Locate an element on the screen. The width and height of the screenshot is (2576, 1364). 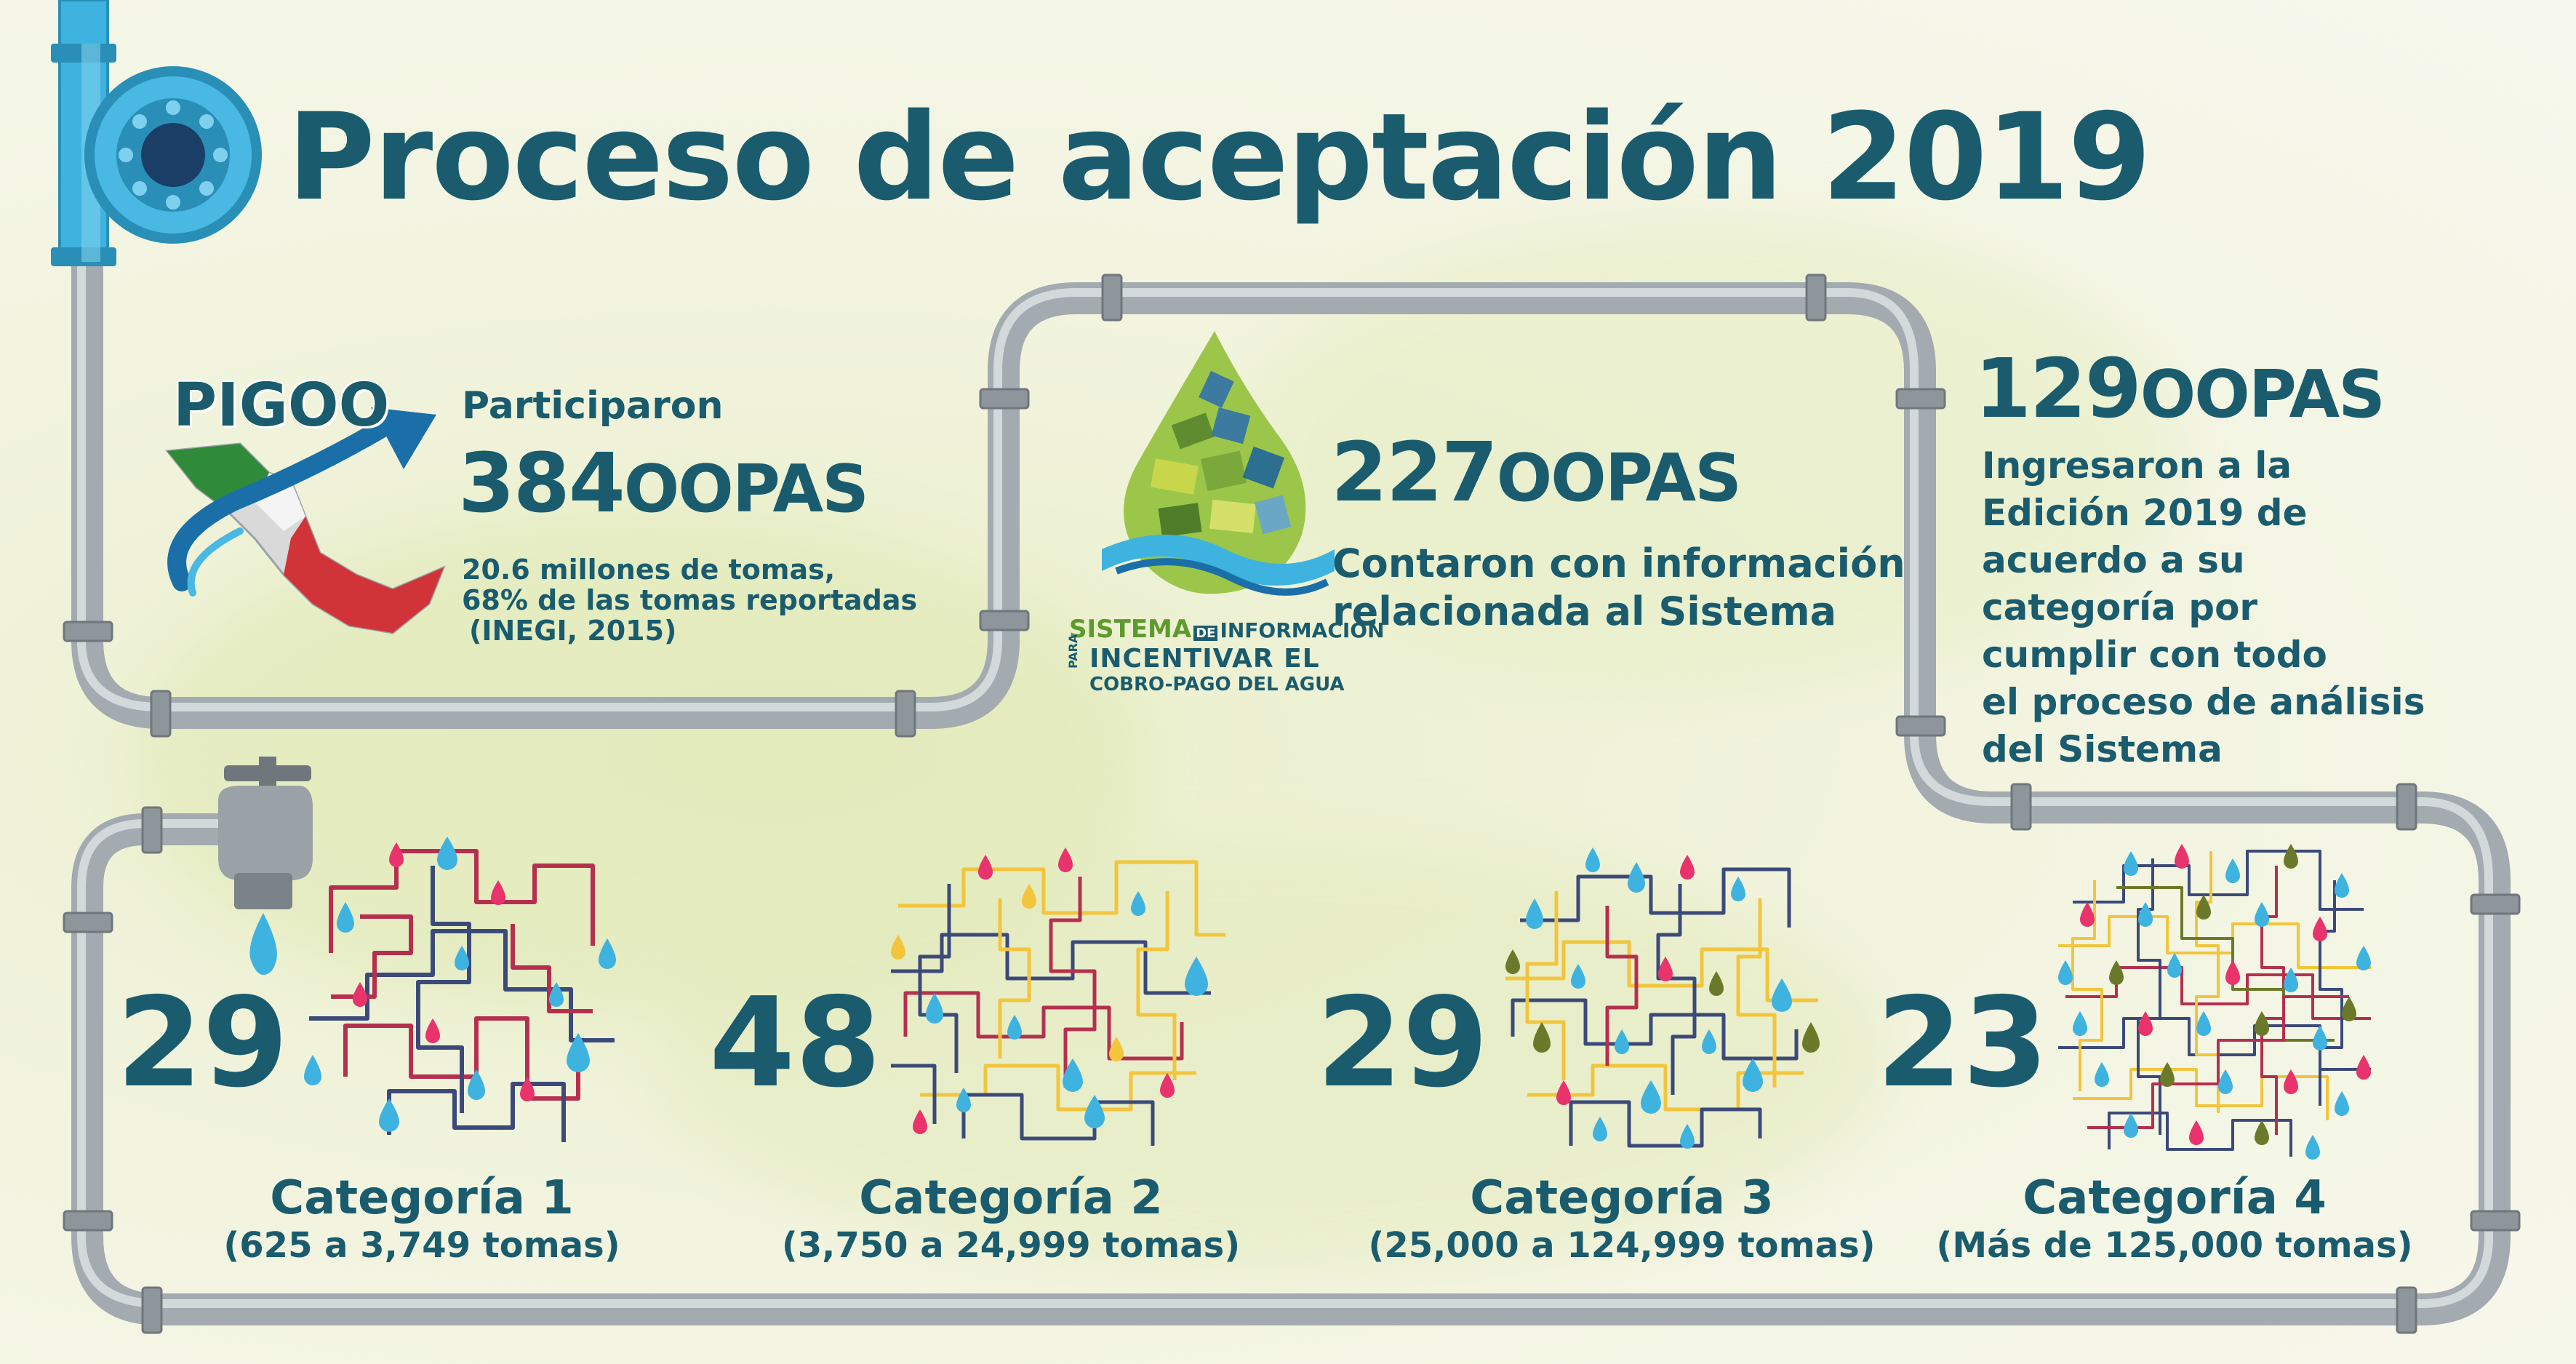
sistema-count: 227OOPAS is located at coordinates (1536, 473).